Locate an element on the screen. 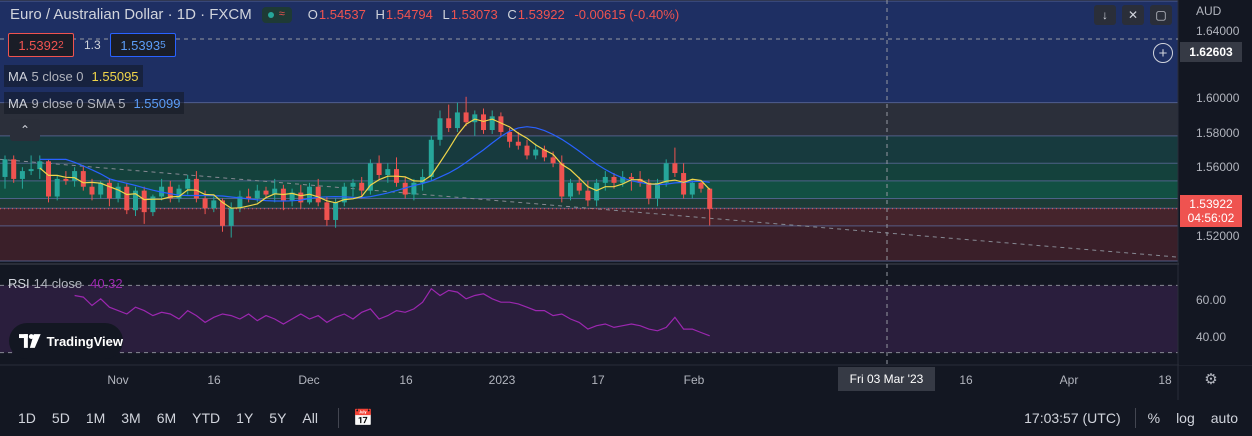 The height and width of the screenshot is (436, 1252). date-range-icon: 📅 is located at coordinates (362, 418).